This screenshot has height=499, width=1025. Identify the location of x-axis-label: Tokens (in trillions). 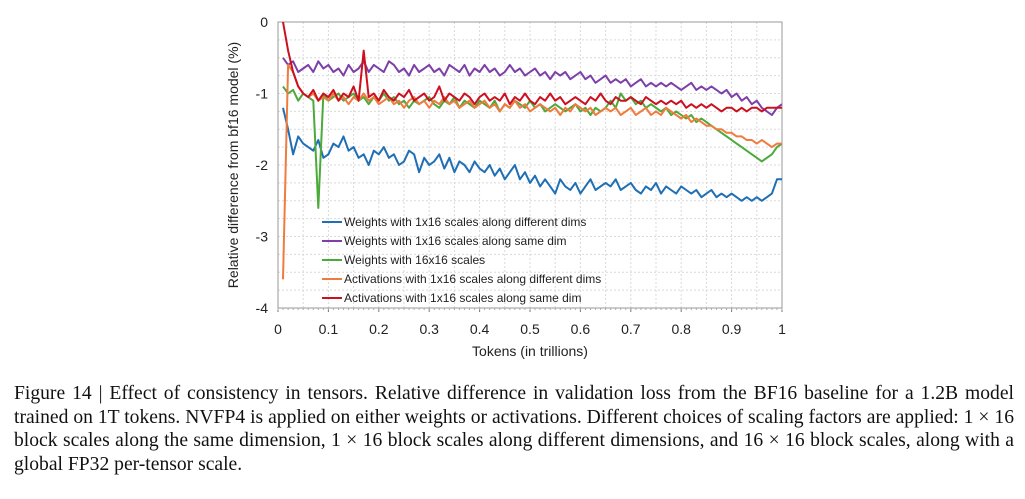
(530, 351).